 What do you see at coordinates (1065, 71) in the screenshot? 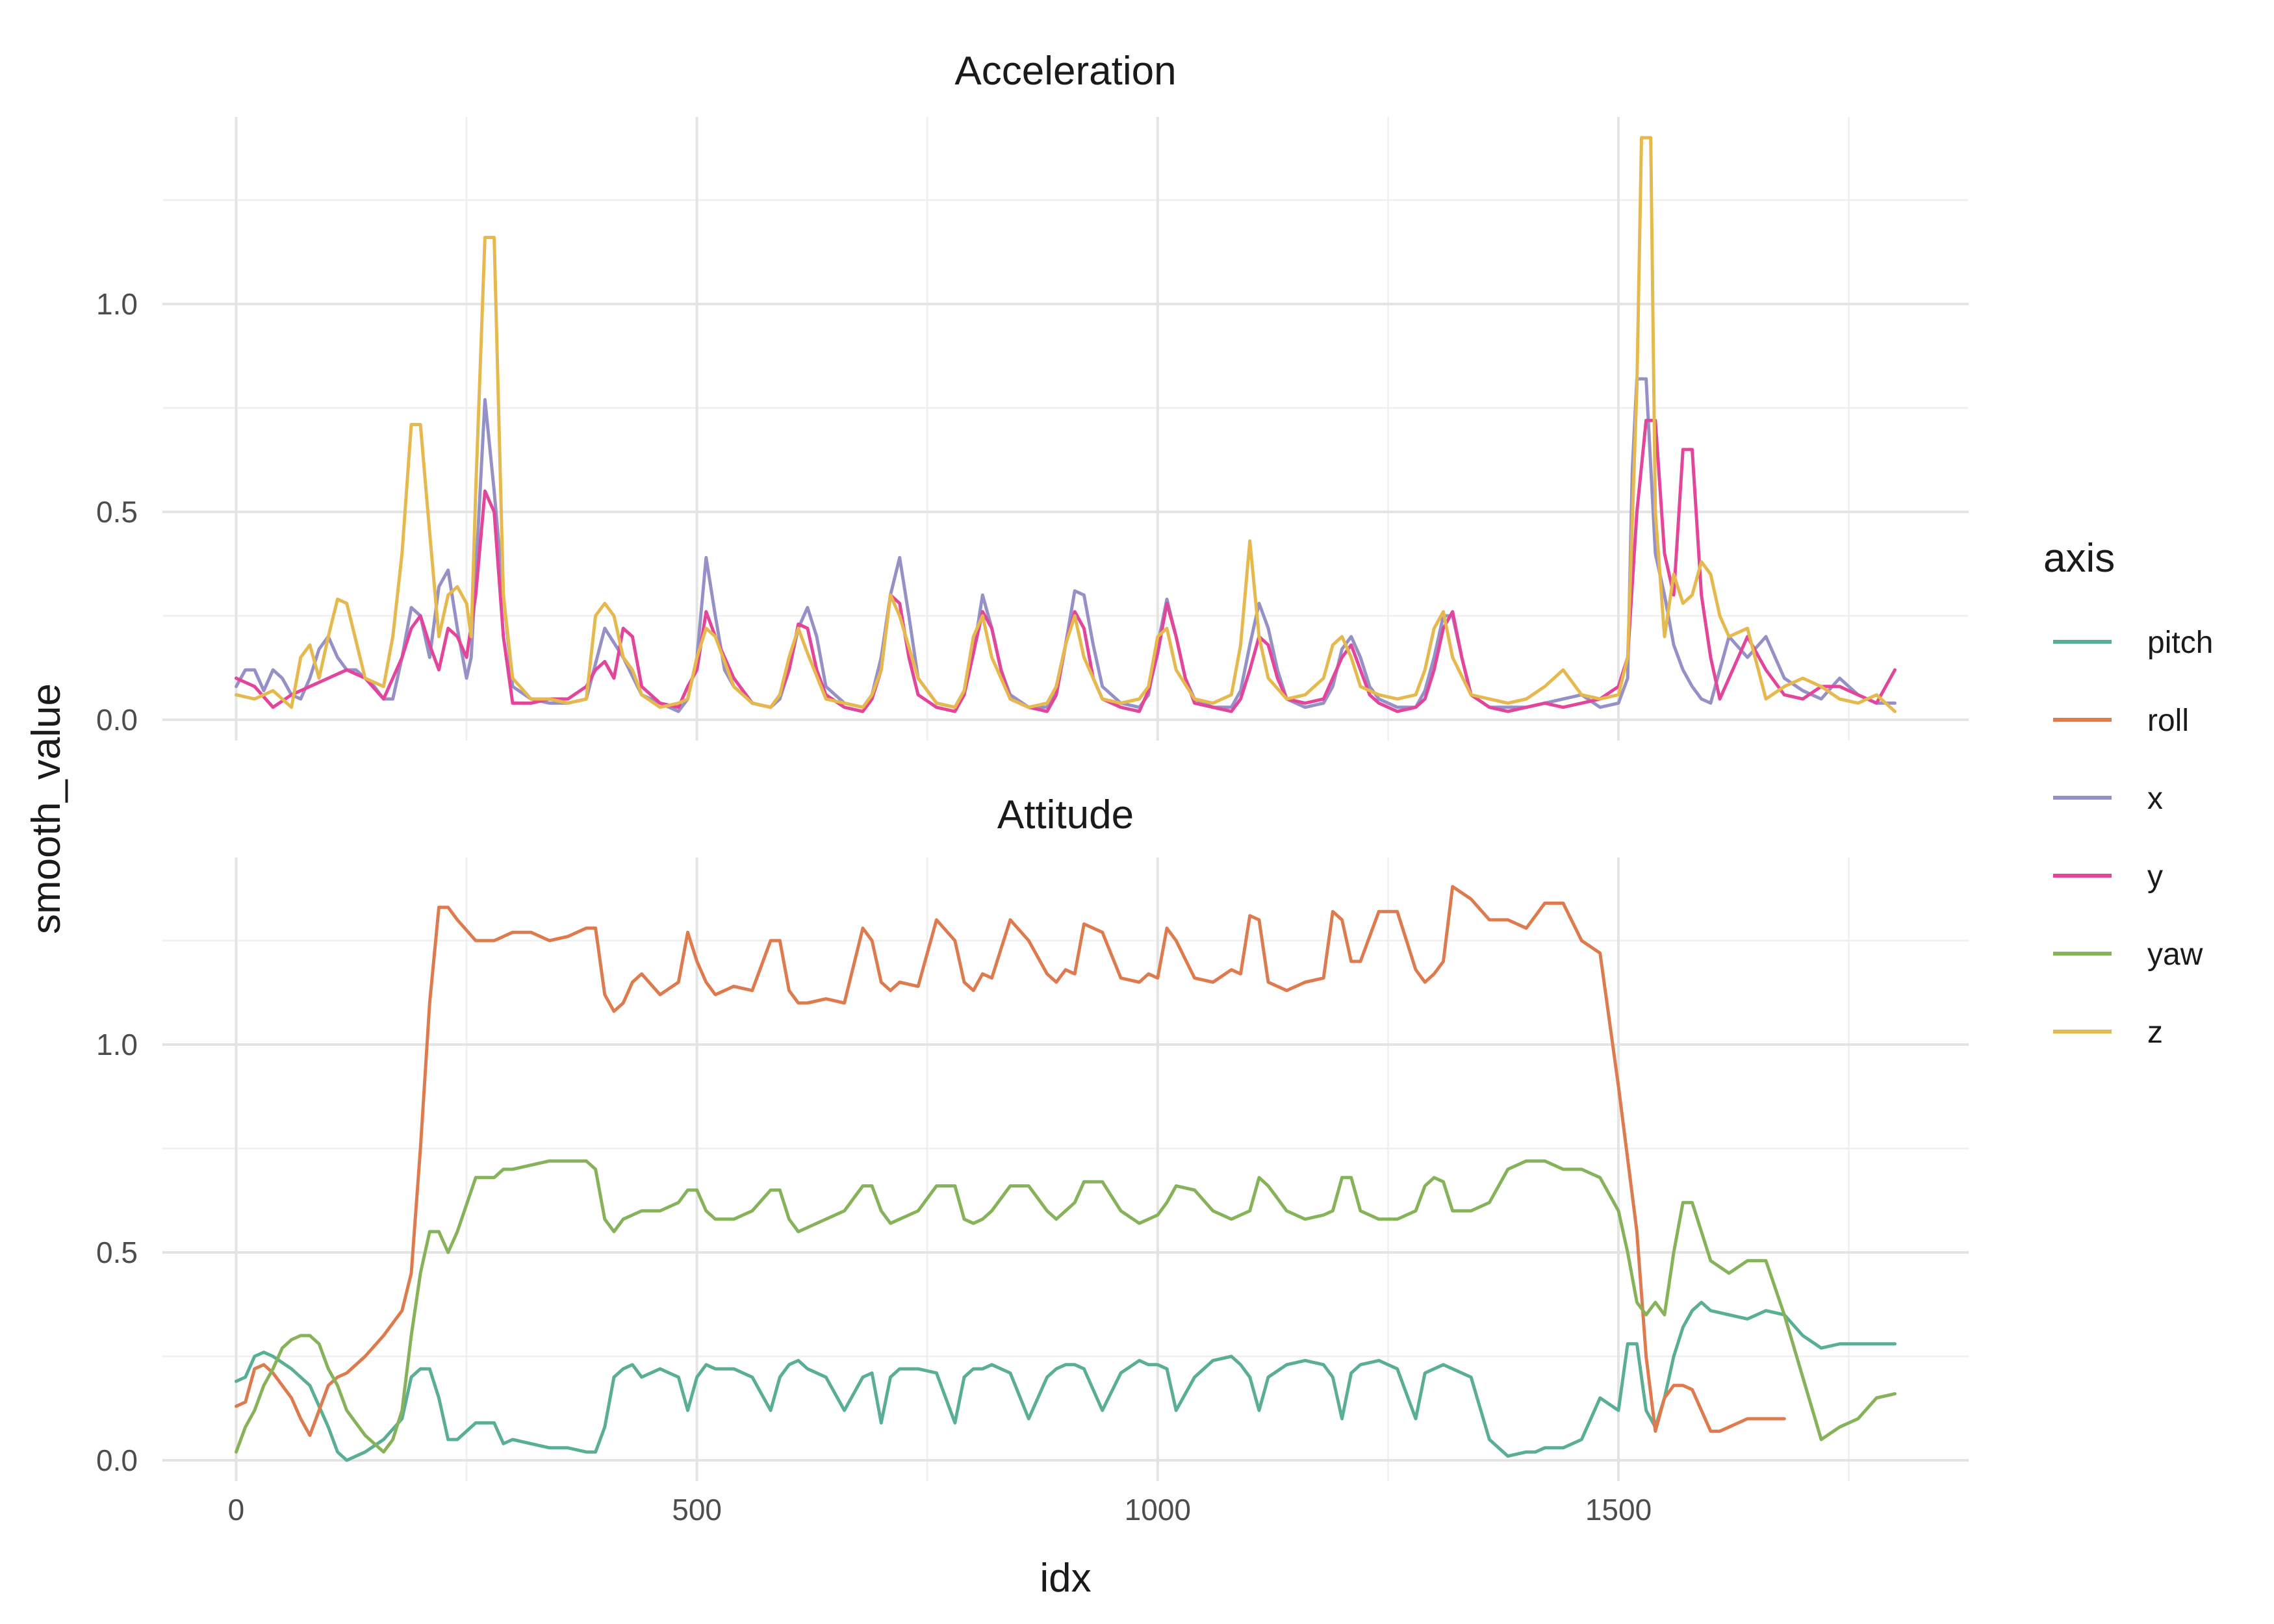
I see `panel-title-acceleration: Acceleration` at bounding box center [1065, 71].